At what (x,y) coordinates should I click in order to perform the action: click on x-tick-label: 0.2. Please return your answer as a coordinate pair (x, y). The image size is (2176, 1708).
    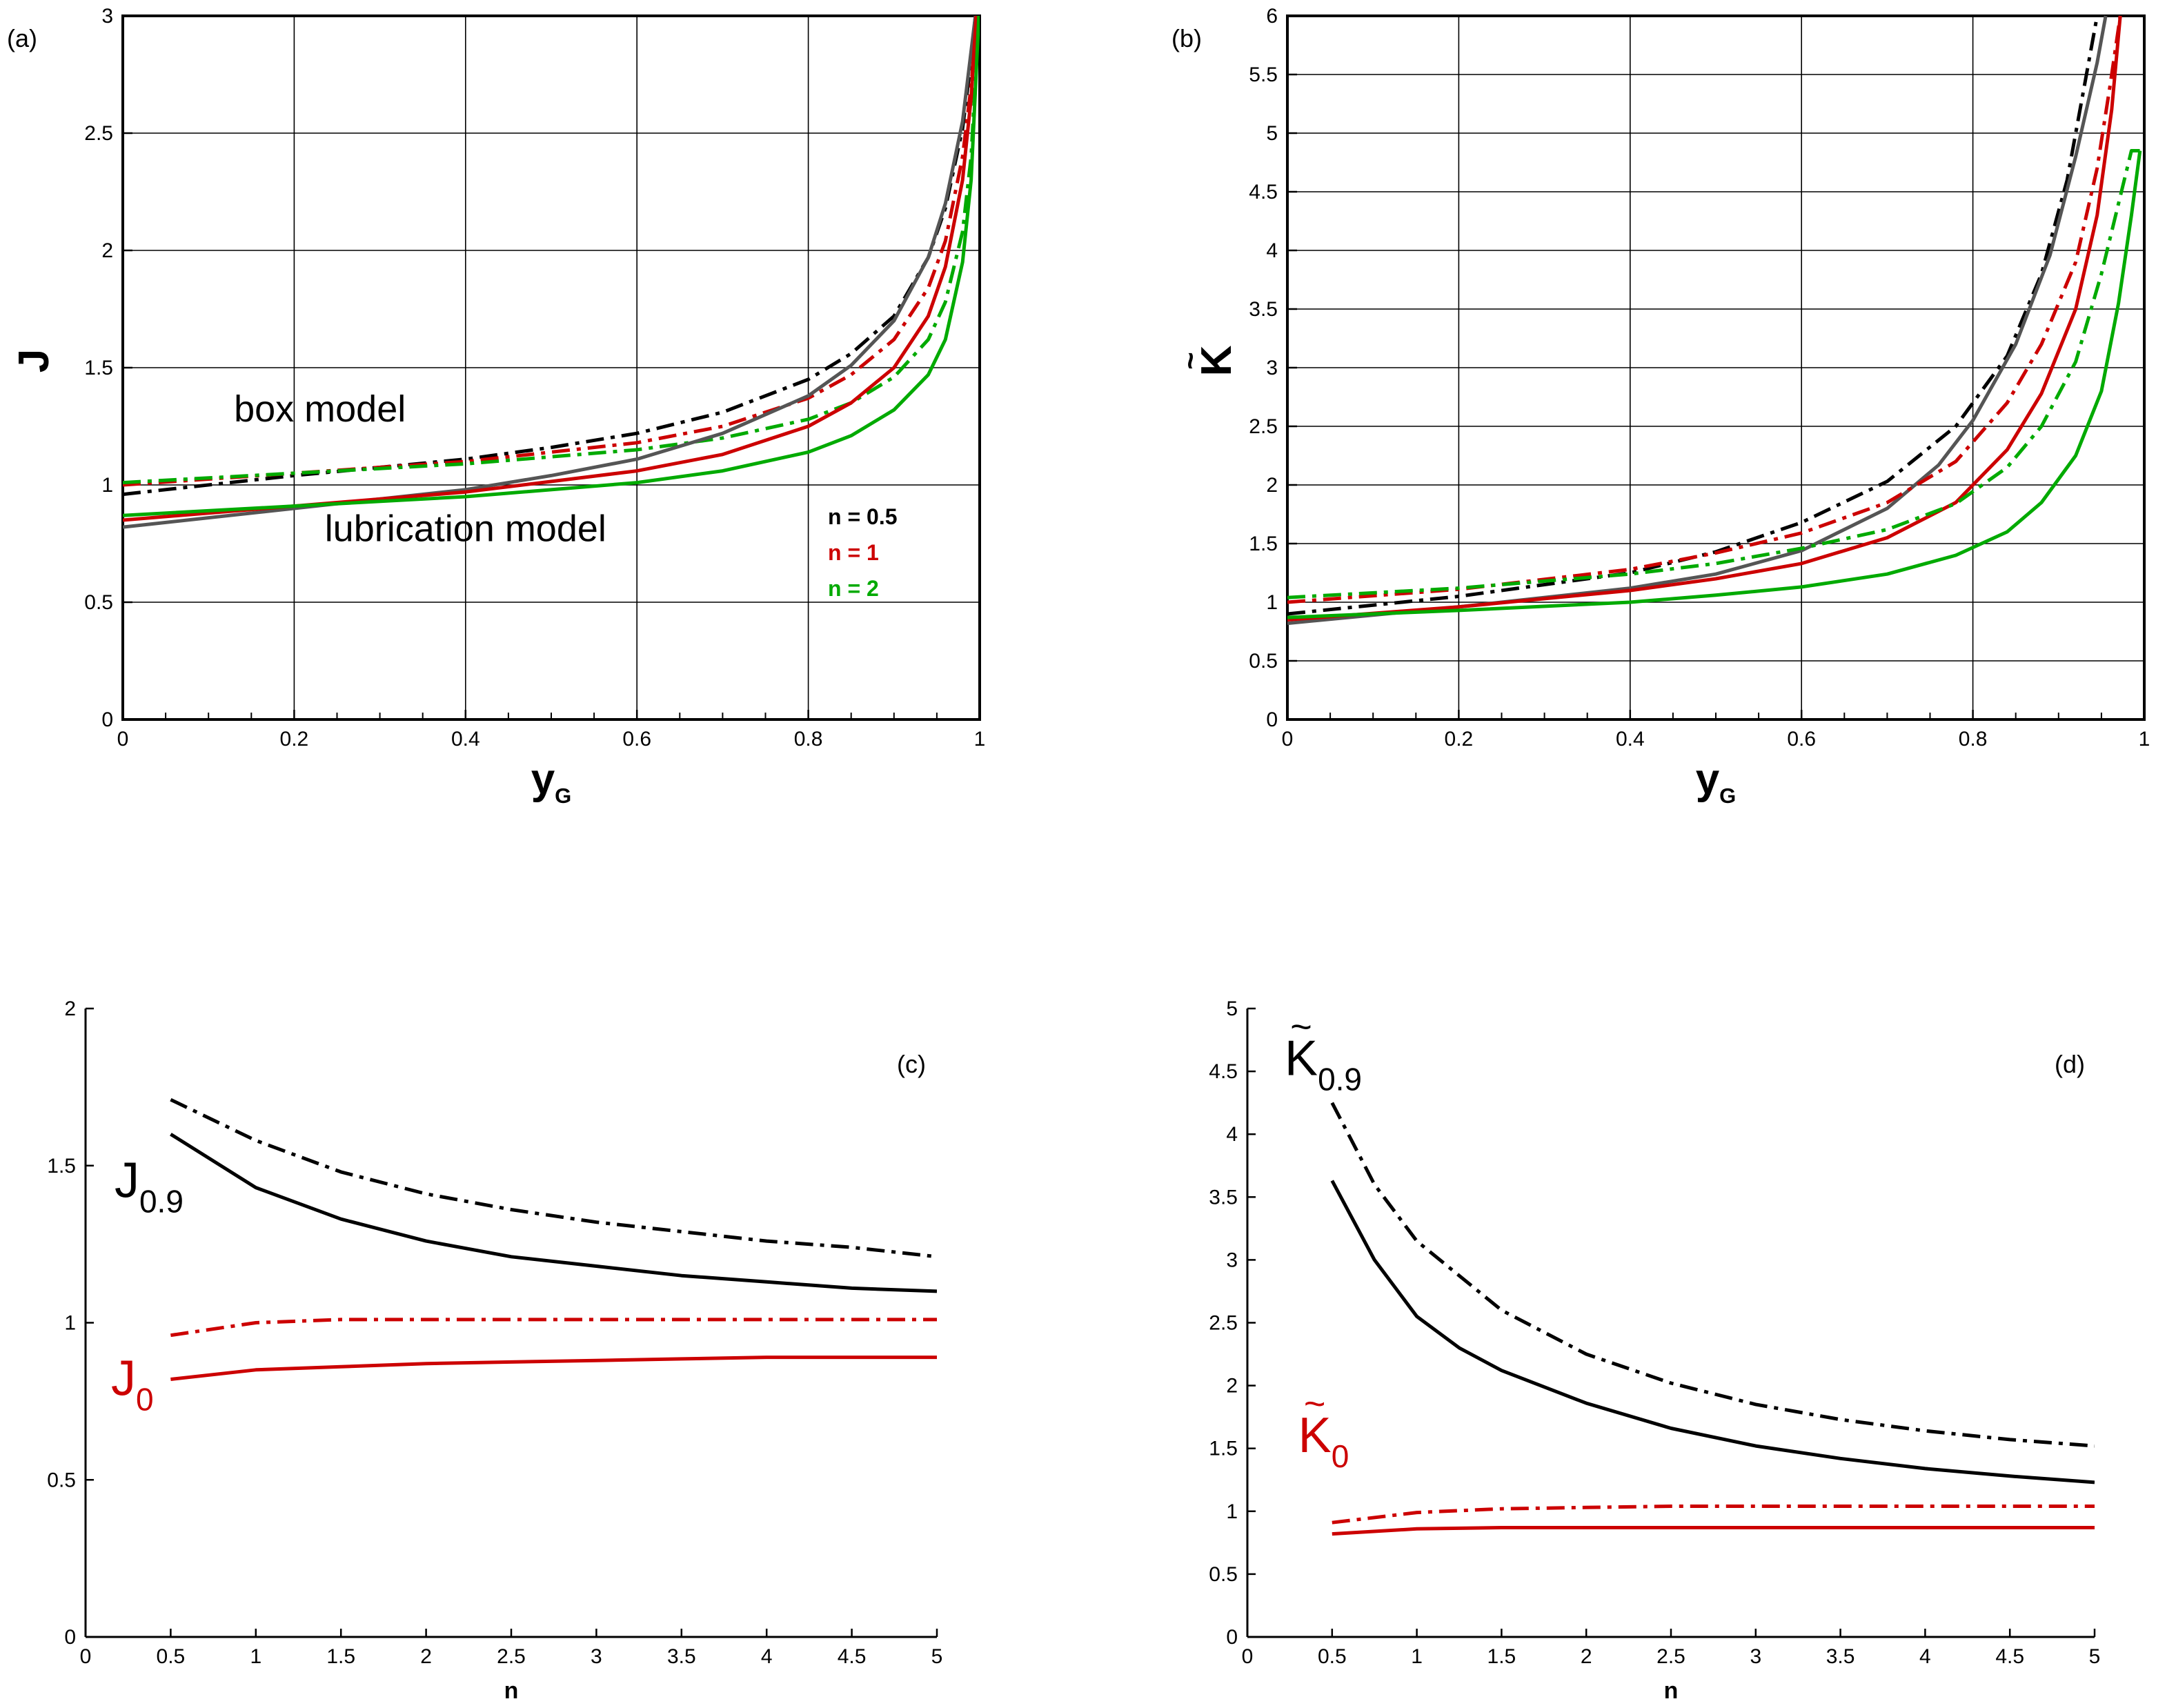
    Looking at the image, I should click on (294, 739).